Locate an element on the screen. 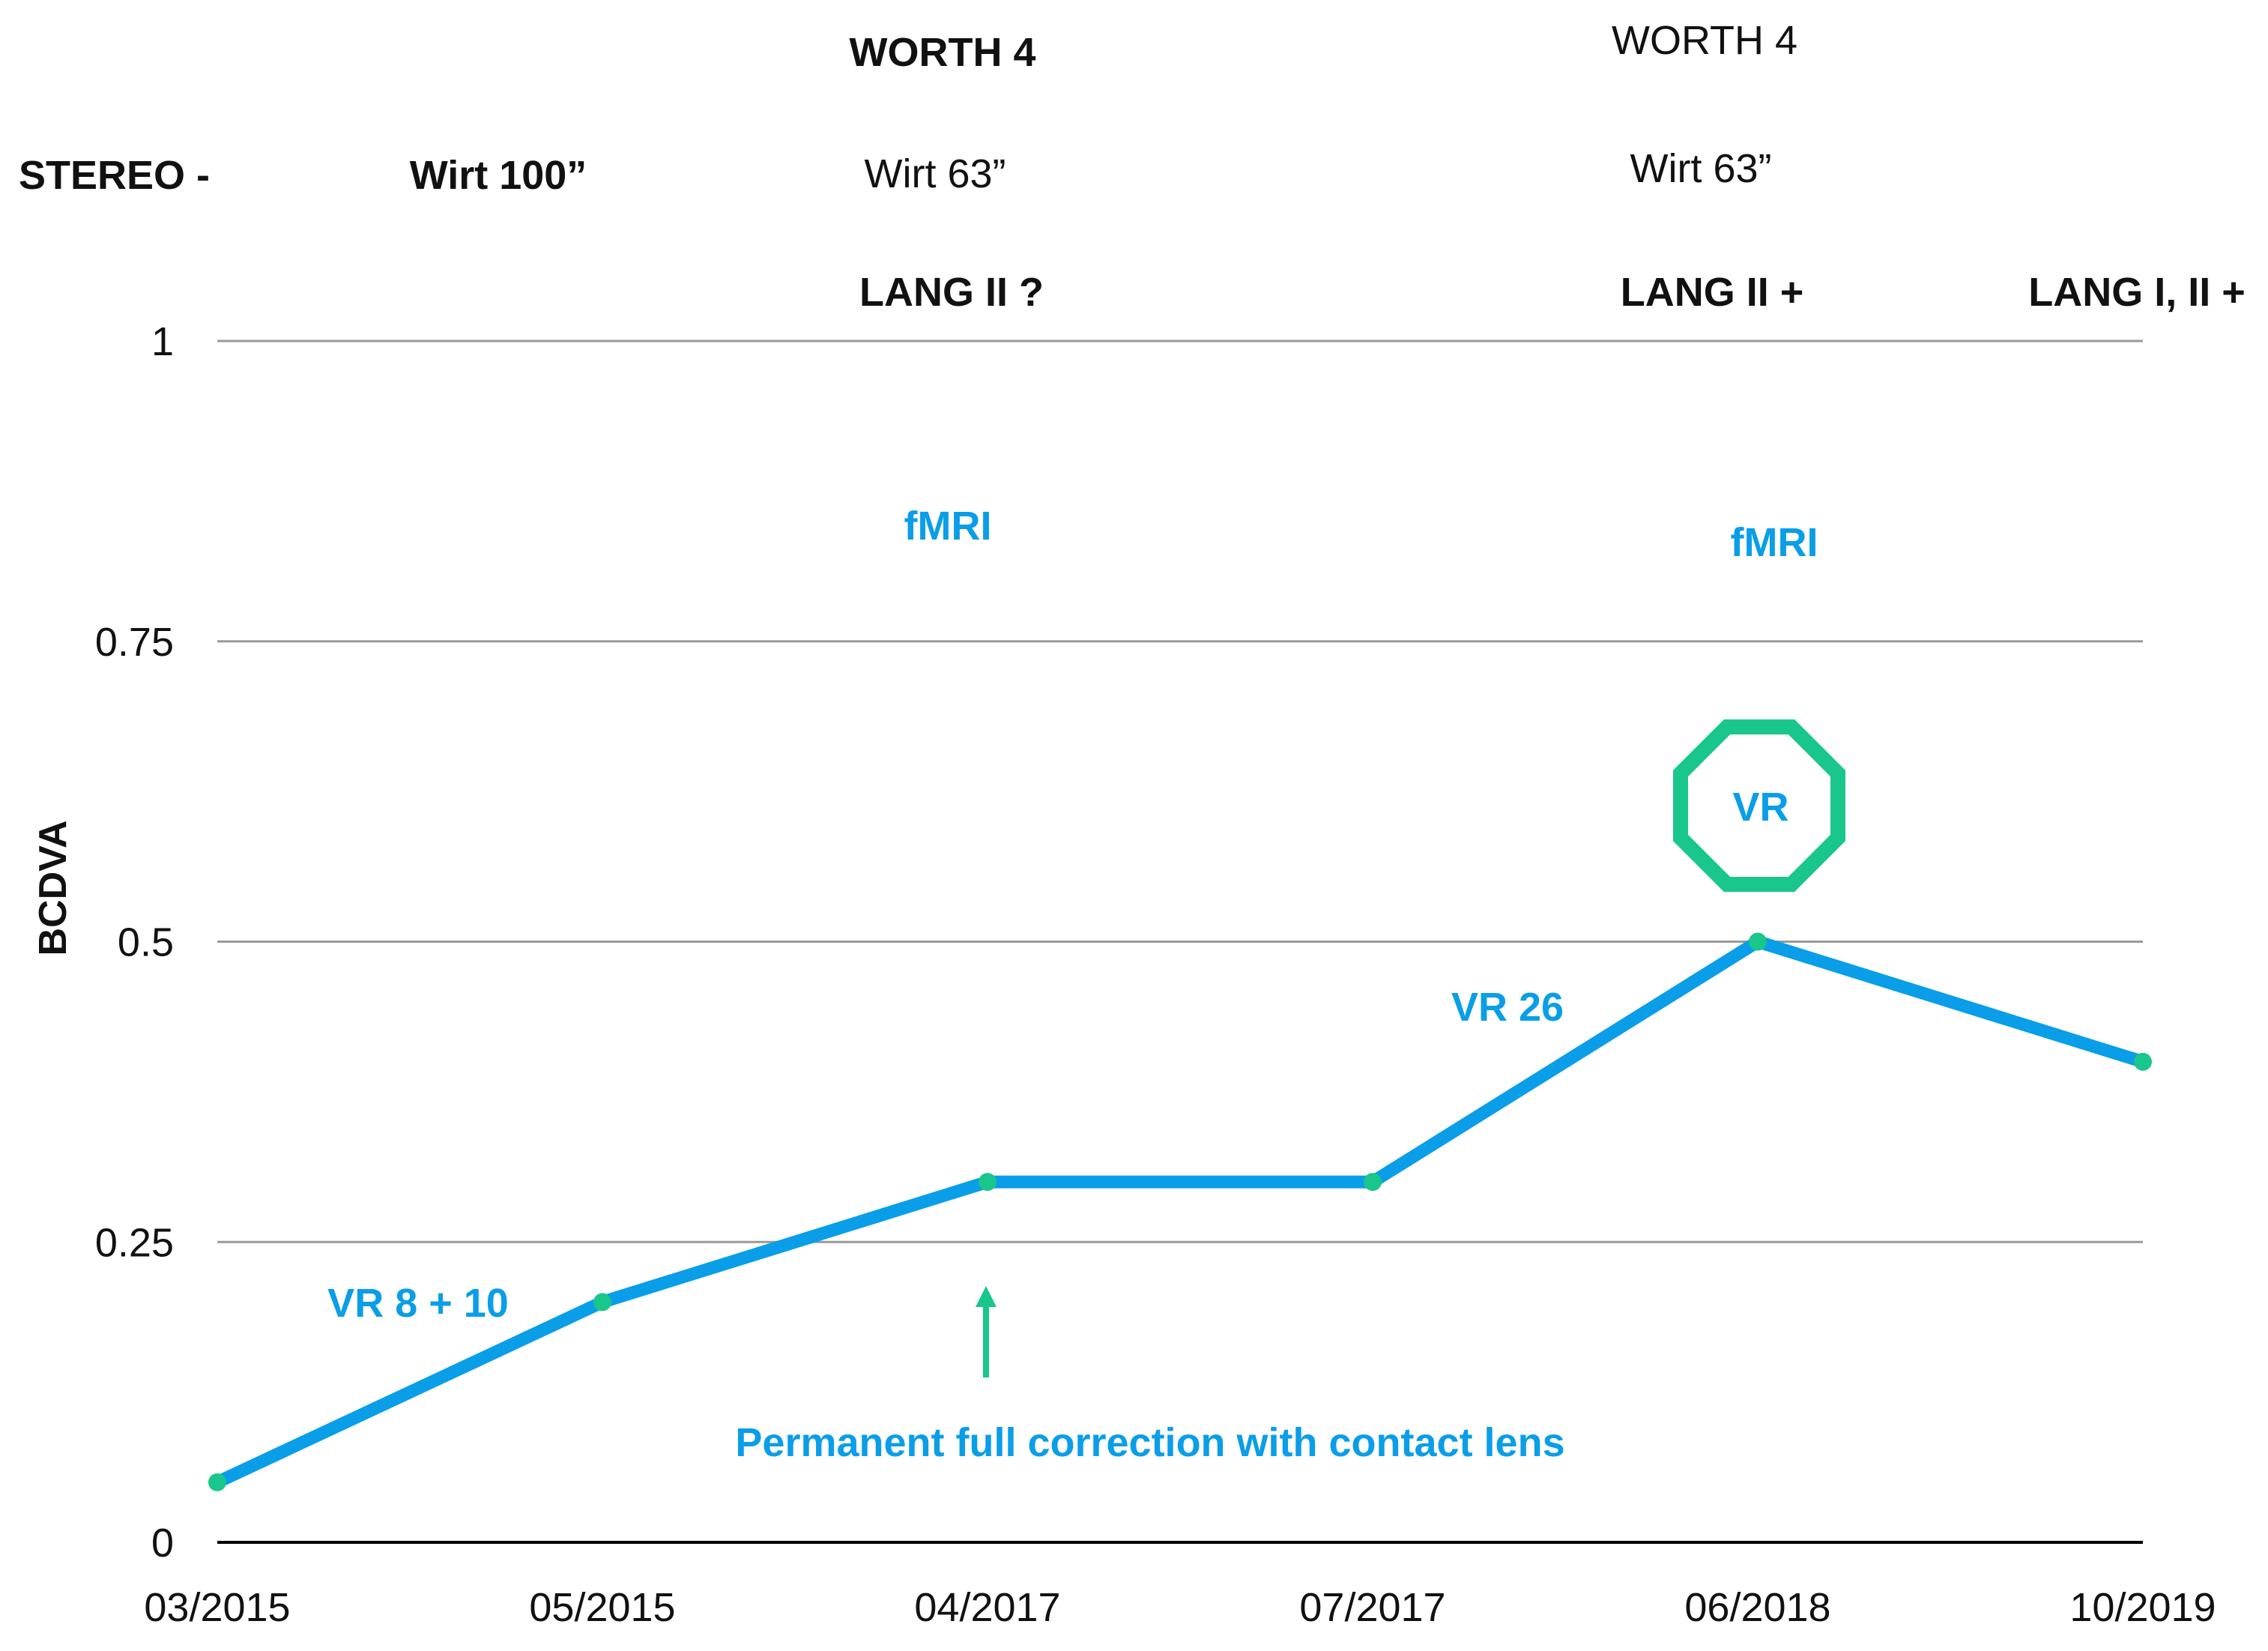 The image size is (2268, 1651). correction-arrow is located at coordinates (986, 1331).